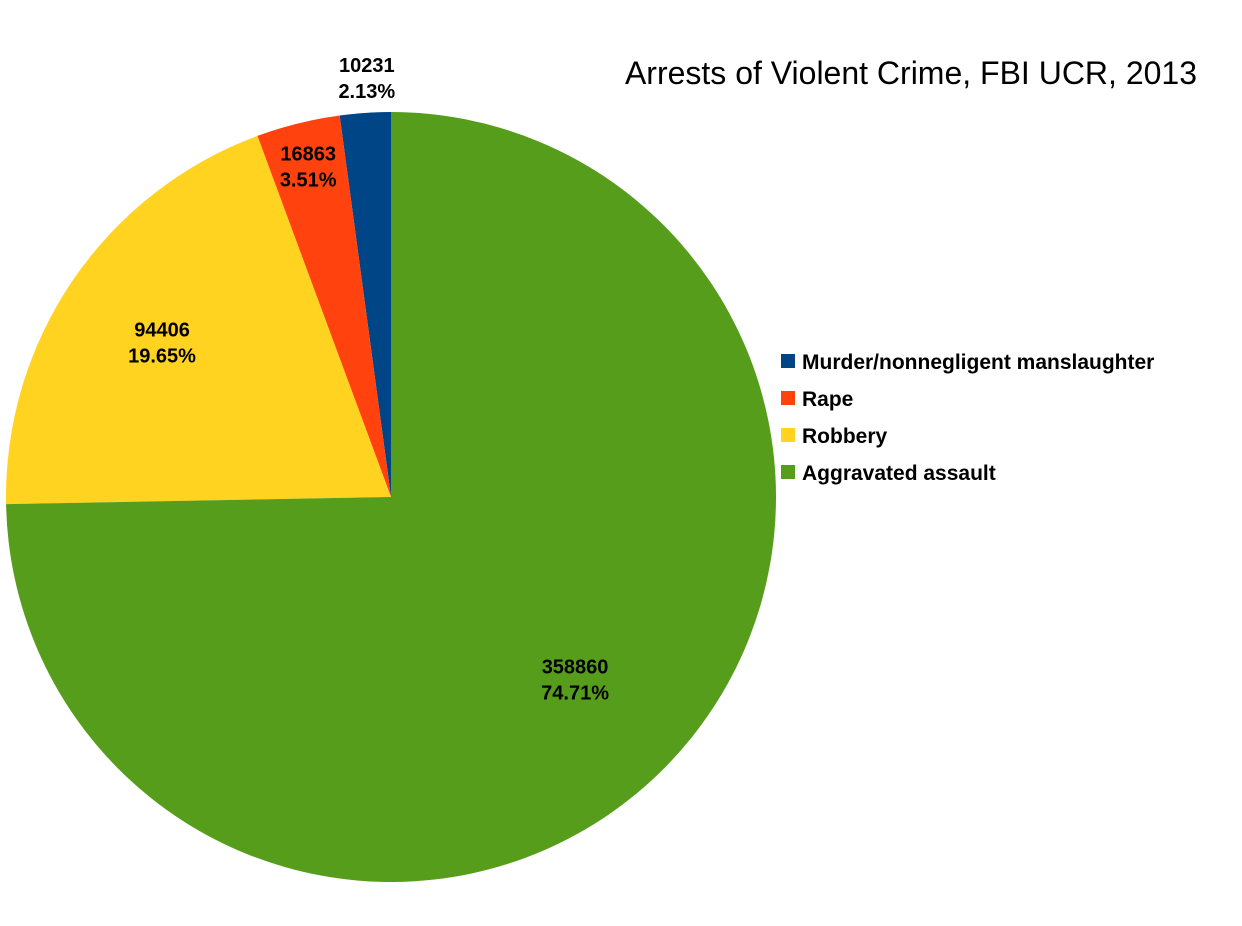  What do you see at coordinates (827, 399) in the screenshot?
I see `legend-label: Rape` at bounding box center [827, 399].